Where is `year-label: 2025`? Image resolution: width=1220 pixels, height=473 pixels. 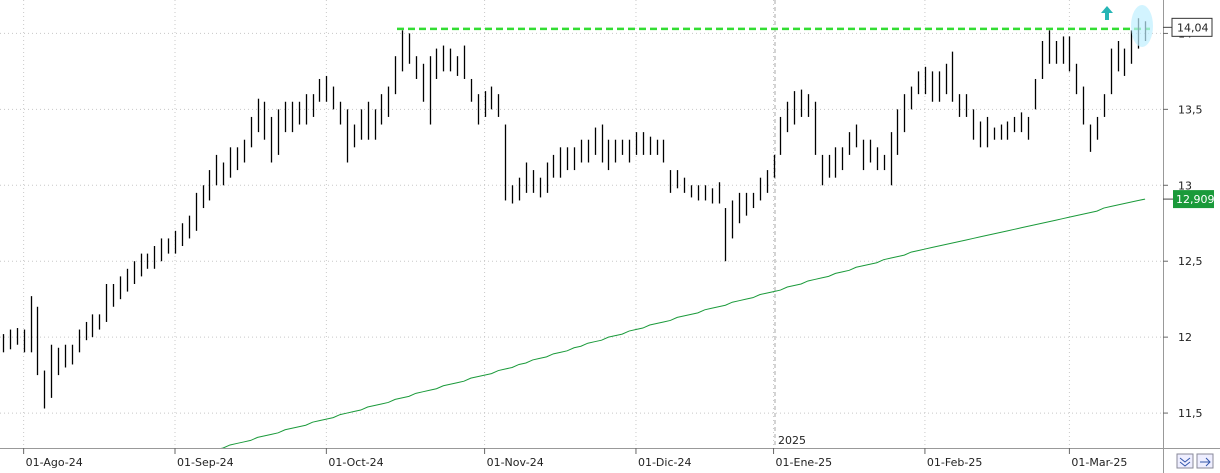
year-label: 2025 is located at coordinates (792, 440).